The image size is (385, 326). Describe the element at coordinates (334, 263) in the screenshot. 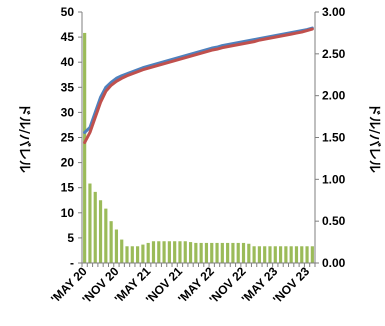

I see `y-tick-label-right: 0.00` at that location.